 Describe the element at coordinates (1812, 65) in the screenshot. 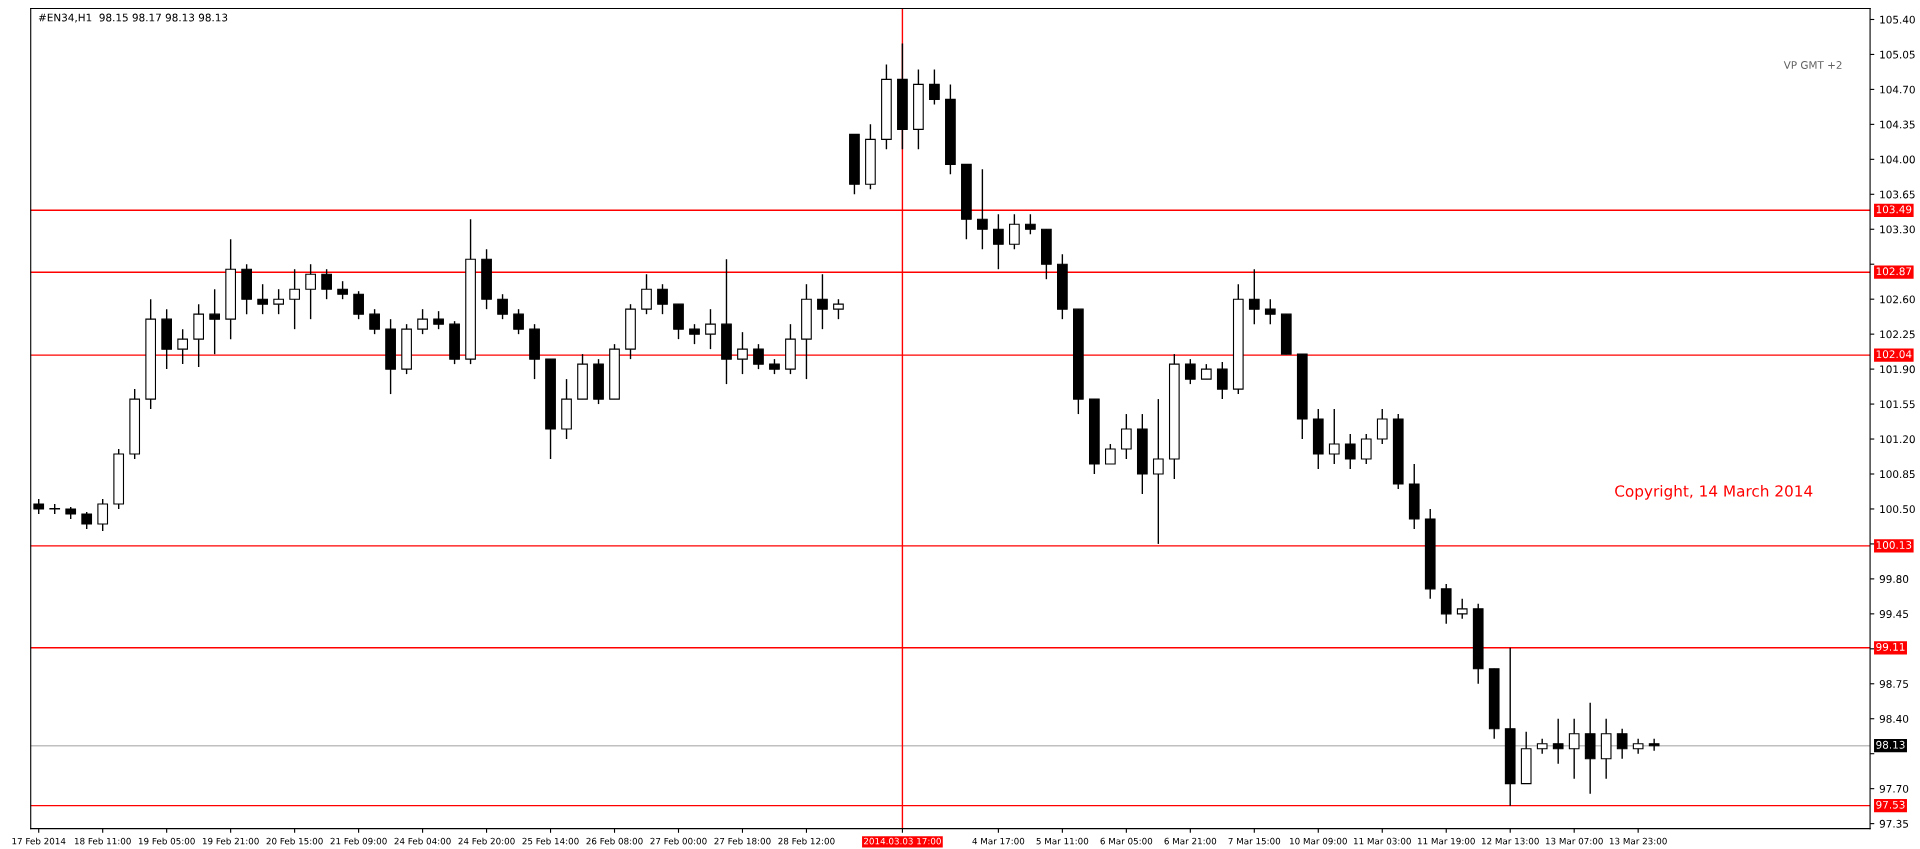

I see `annotation: VP GMT +2` at that location.